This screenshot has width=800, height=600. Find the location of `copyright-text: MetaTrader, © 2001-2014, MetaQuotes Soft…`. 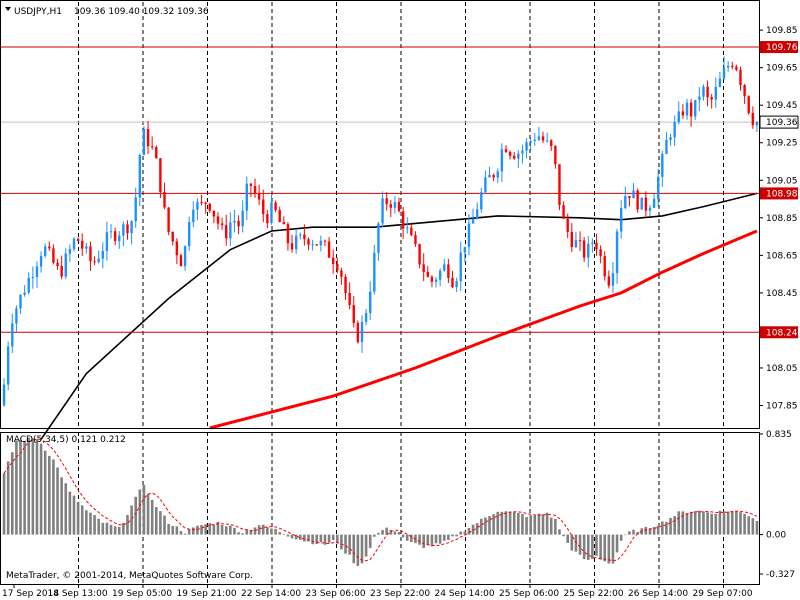

copyright-text: MetaTrader, © 2001-2014, MetaQuotes Soft… is located at coordinates (129, 576).